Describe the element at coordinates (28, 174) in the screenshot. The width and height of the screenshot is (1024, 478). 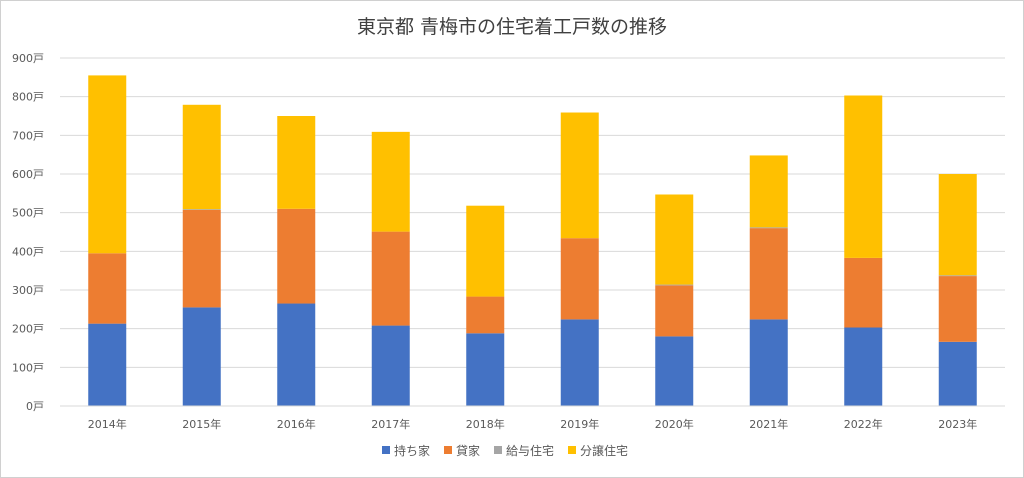
I see `y-tick-label: 600戸` at that location.